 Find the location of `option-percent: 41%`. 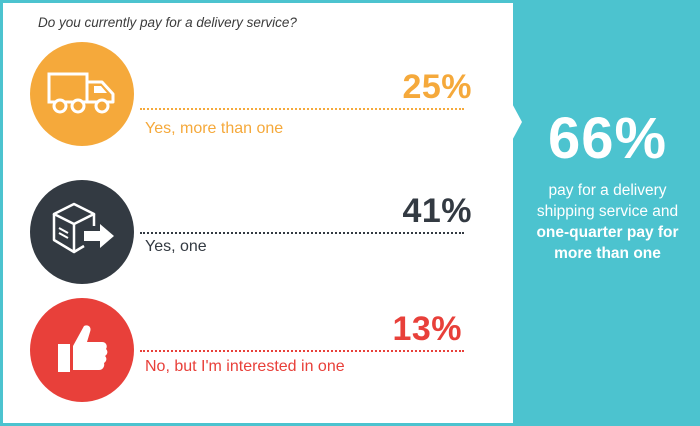

option-percent: 41% is located at coordinates (437, 211).